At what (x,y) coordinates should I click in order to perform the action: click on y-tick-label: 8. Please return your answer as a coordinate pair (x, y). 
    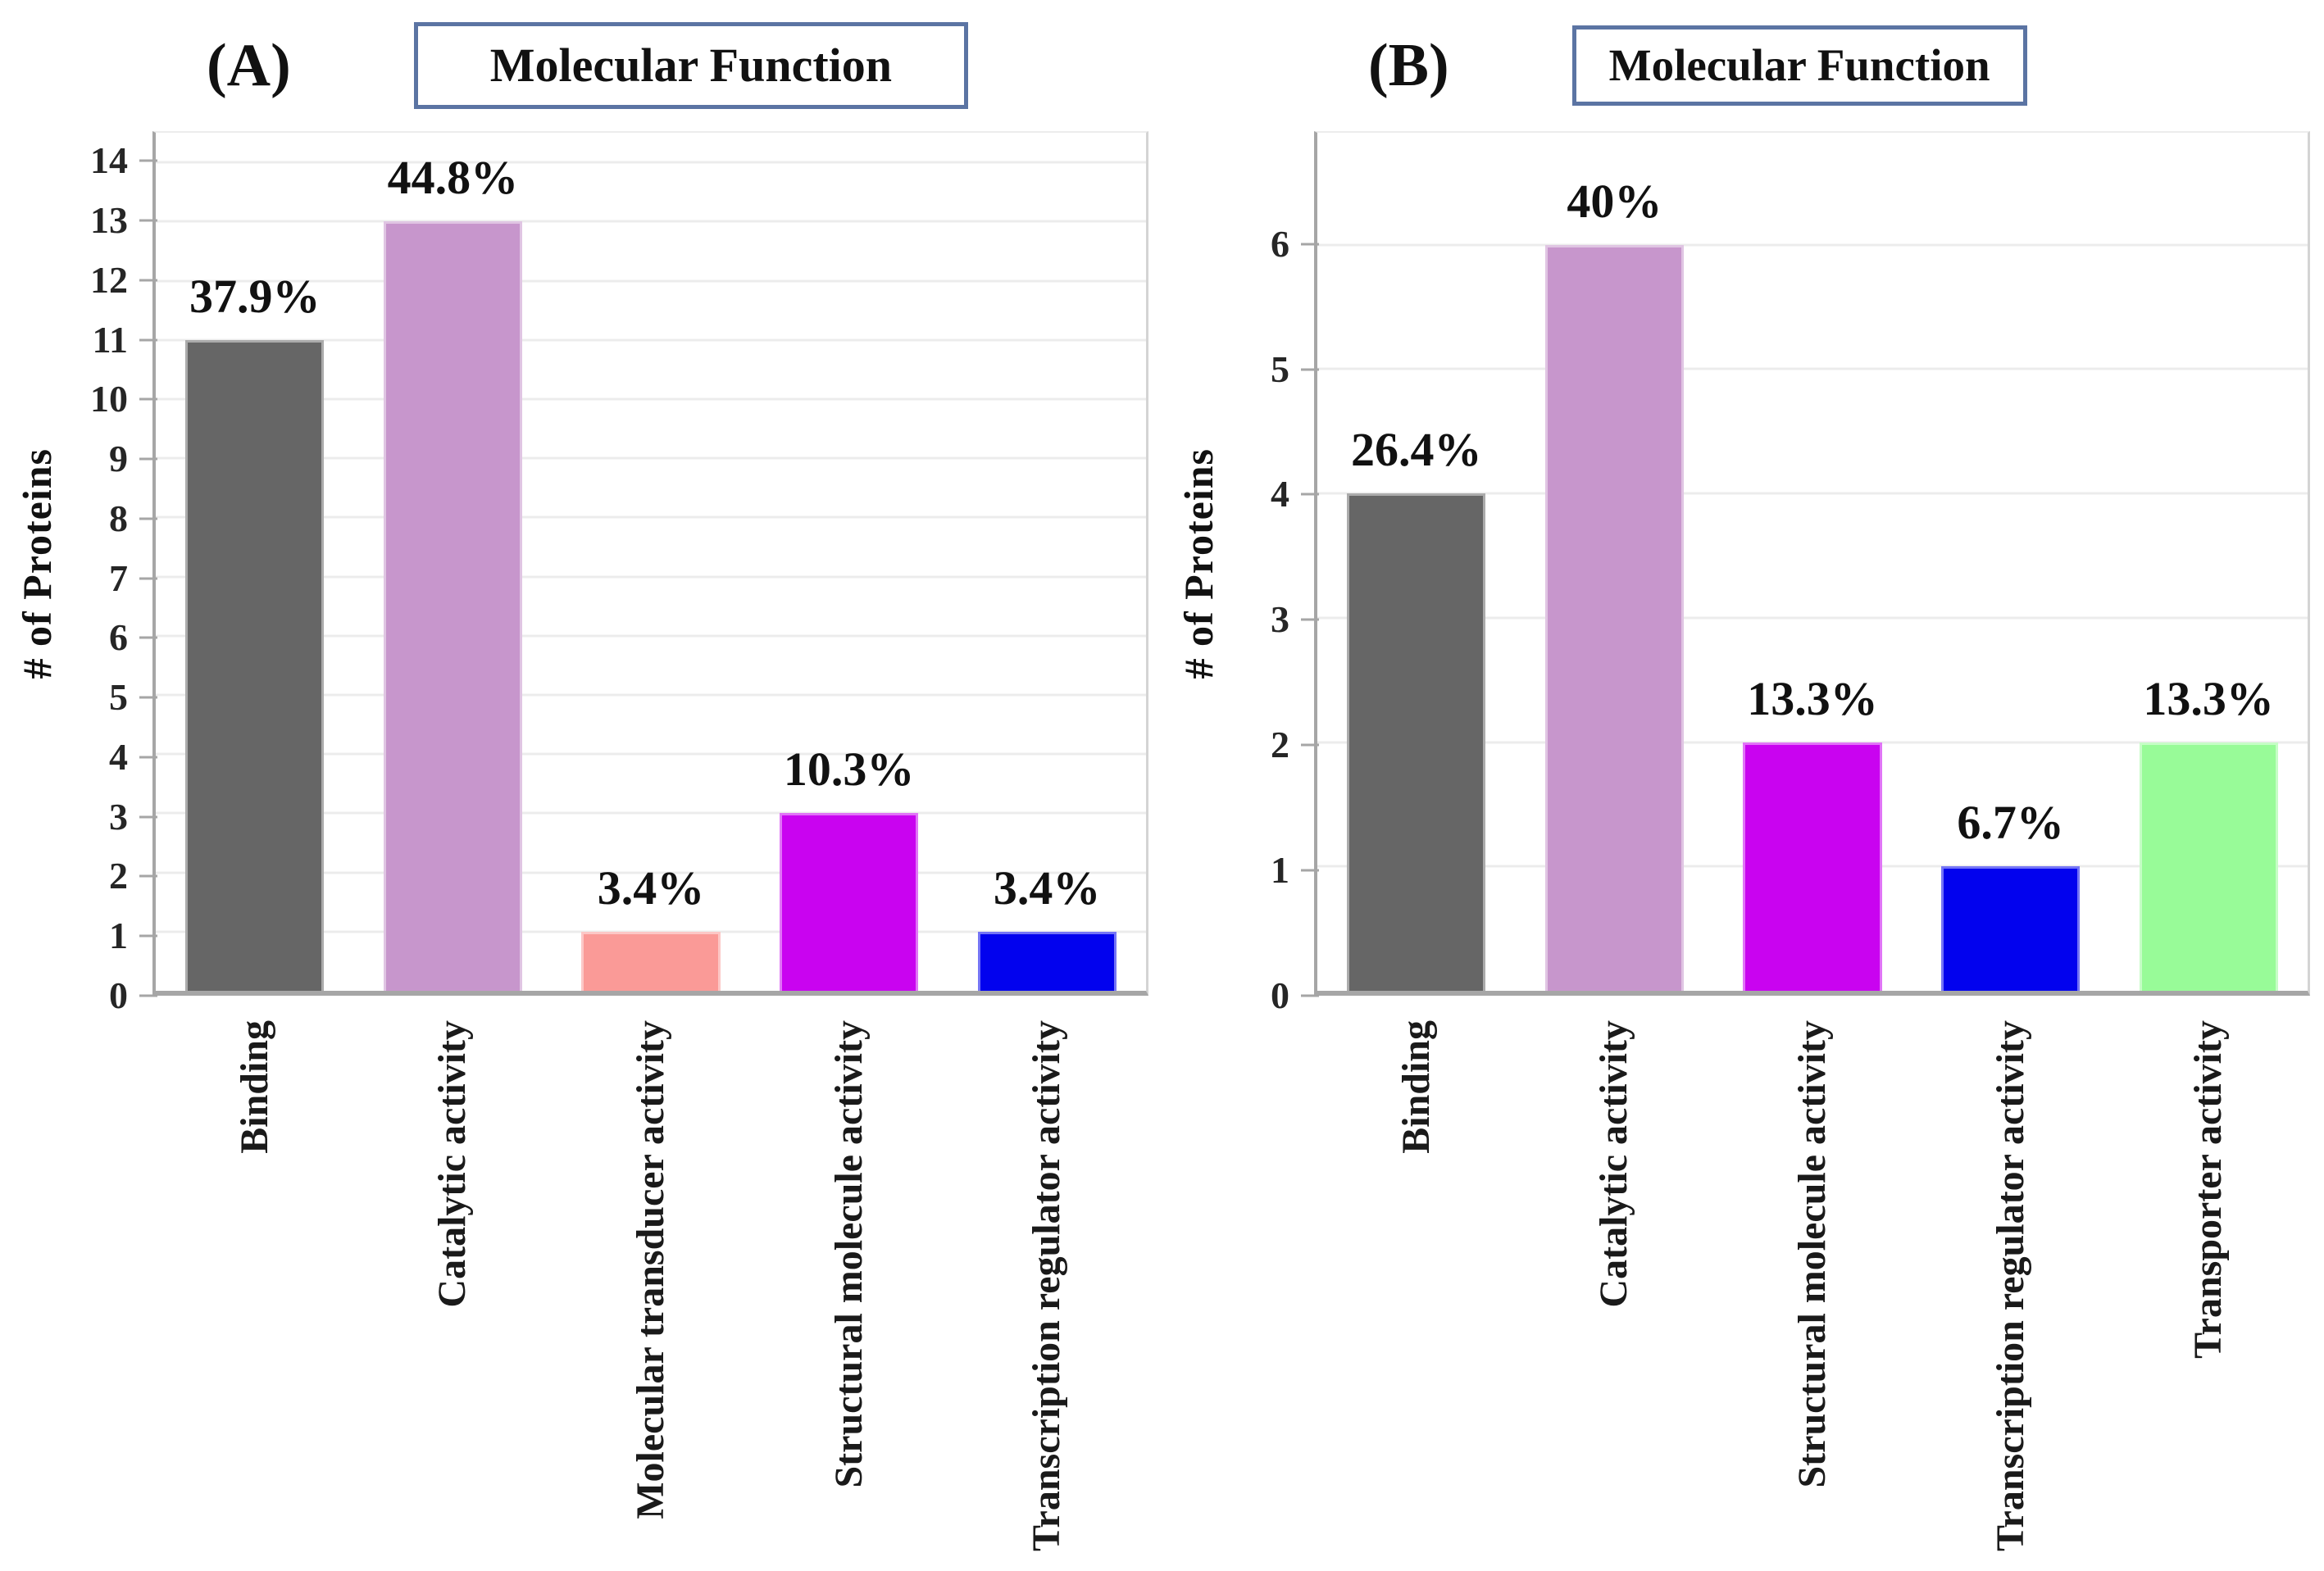
    Looking at the image, I should click on (118, 518).